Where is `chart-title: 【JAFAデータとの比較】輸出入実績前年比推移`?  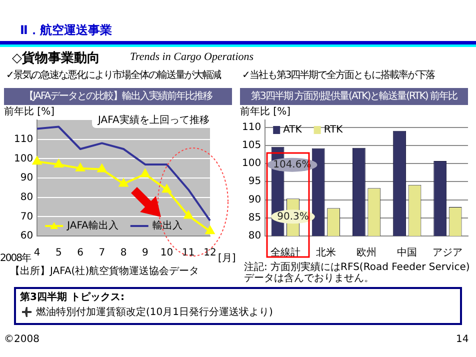
chart-title: 【JAFAデータとの比較】輸出入実績前年比推移 is located at coordinates (118, 96).